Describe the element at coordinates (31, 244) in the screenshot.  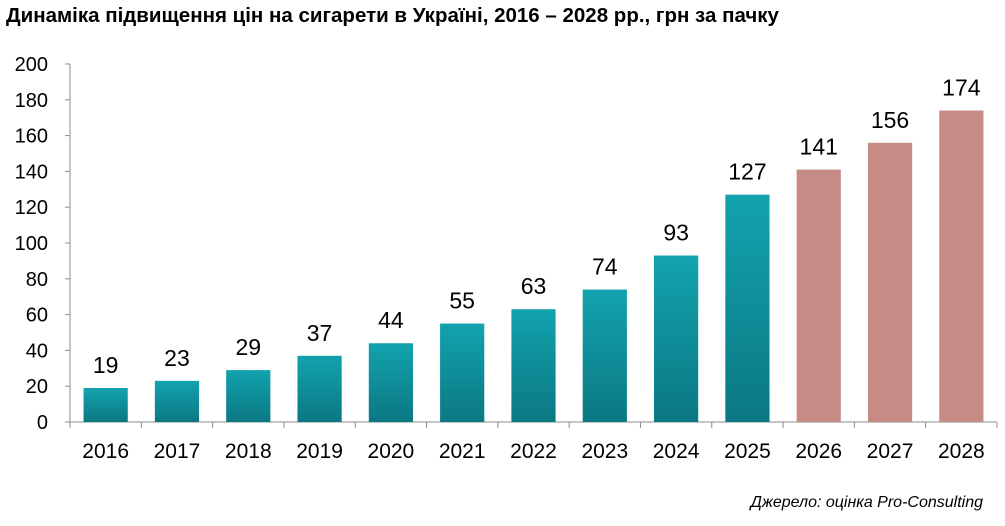
I see `y-tick-label: 100` at that location.